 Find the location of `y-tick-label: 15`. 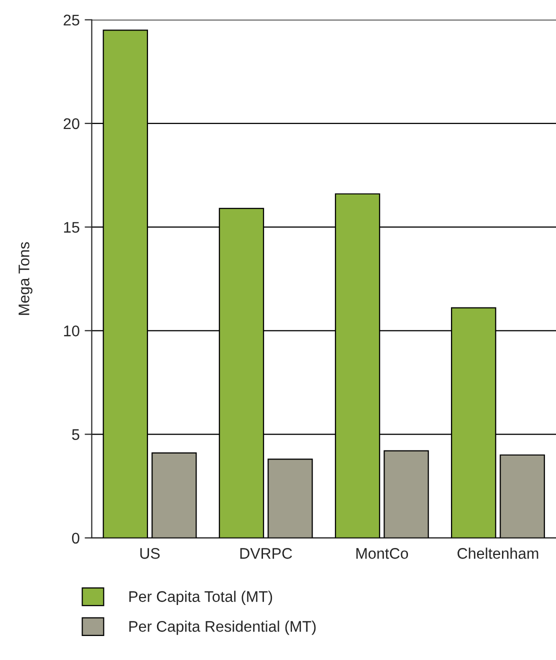

y-tick-label: 15 is located at coordinates (72, 227).